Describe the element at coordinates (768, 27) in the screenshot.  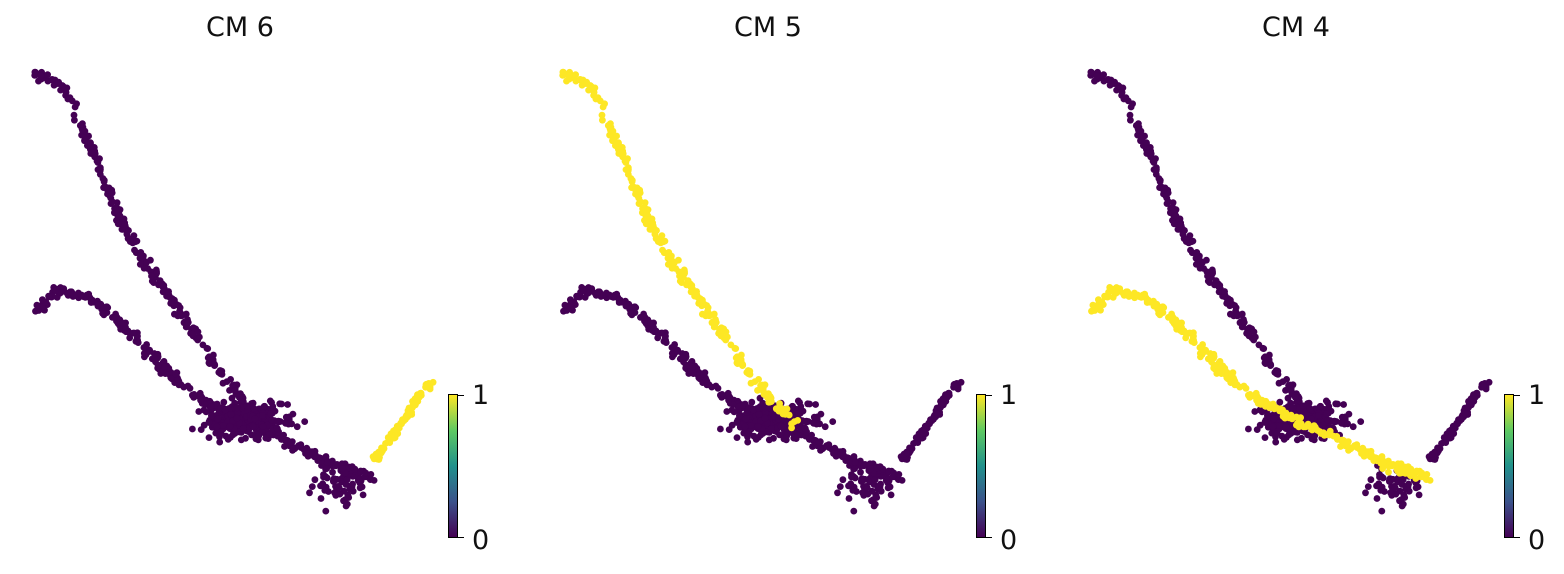
I see `panel-title: CM 5` at that location.